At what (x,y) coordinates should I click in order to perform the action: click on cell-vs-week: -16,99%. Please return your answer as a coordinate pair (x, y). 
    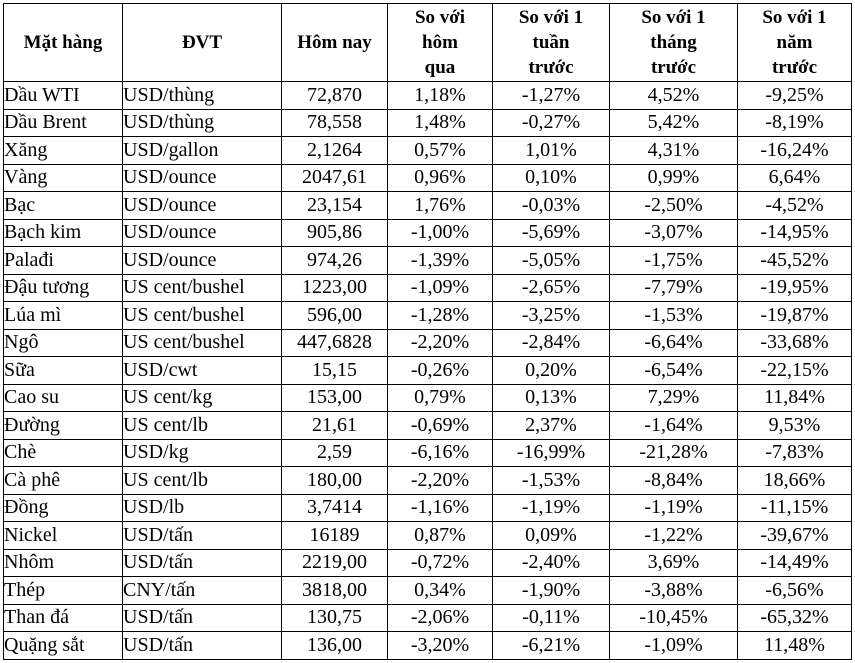
    Looking at the image, I should click on (551, 452).